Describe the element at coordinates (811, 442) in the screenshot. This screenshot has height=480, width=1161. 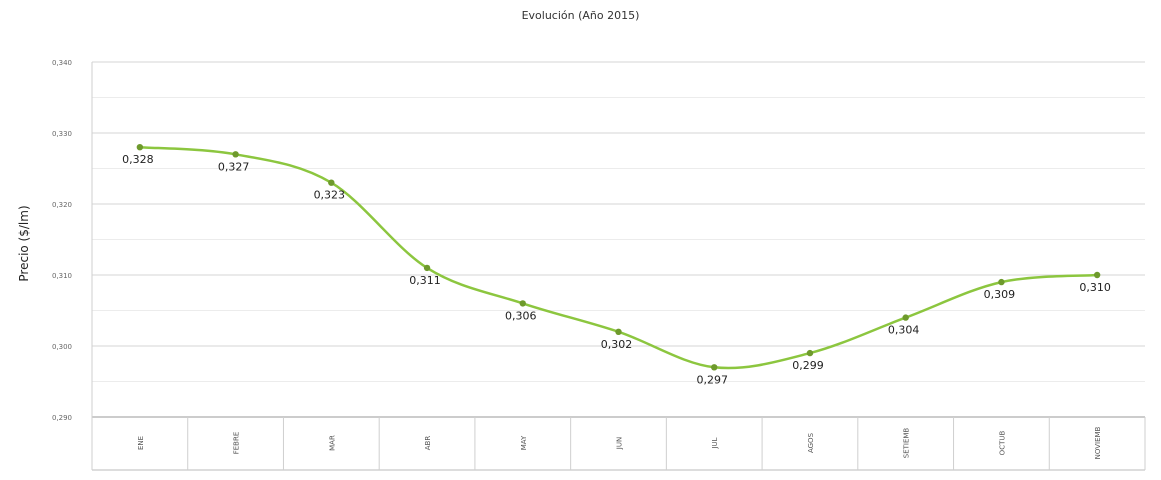
I see `category-label: AGOS` at that location.